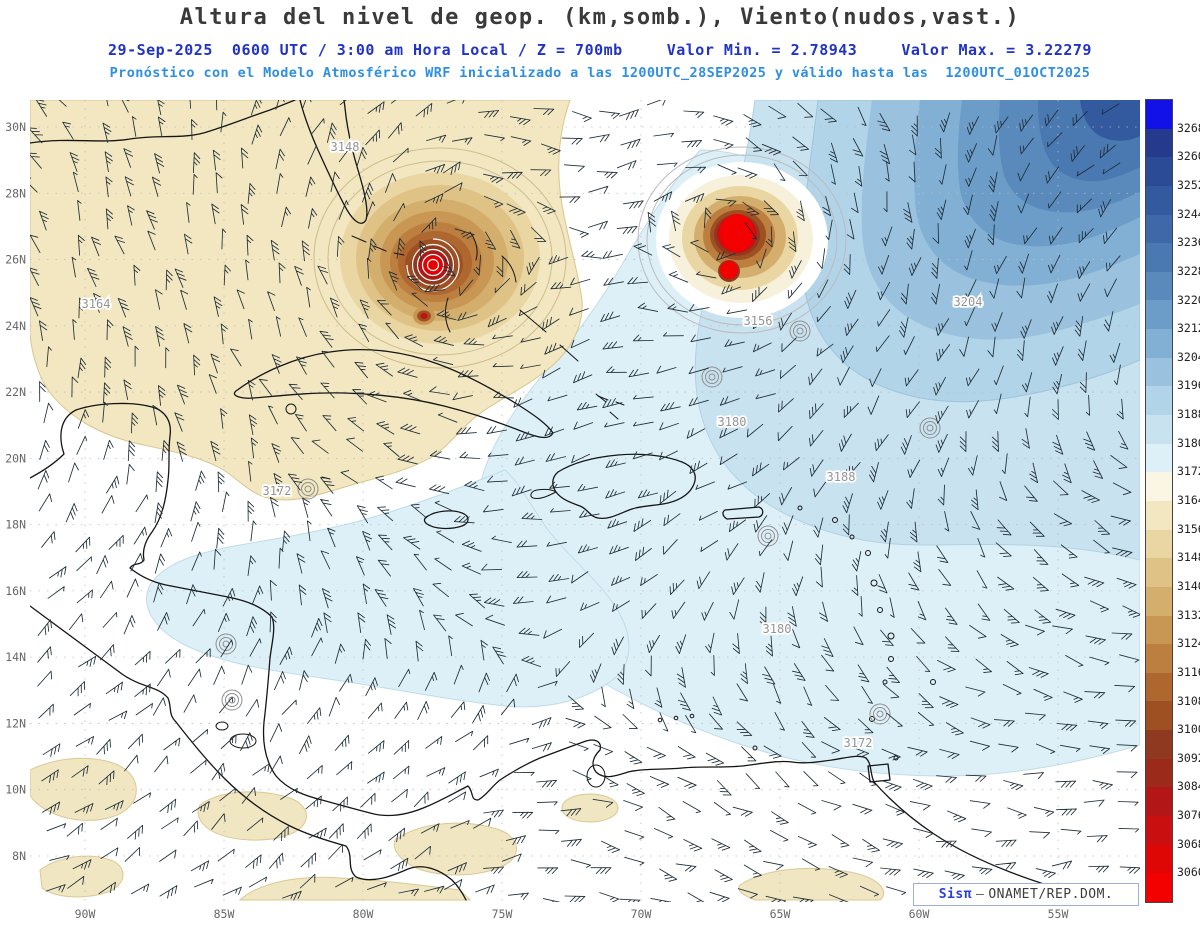  Describe the element at coordinates (15, 525) in the screenshot. I see `lat-label: 18N` at that location.